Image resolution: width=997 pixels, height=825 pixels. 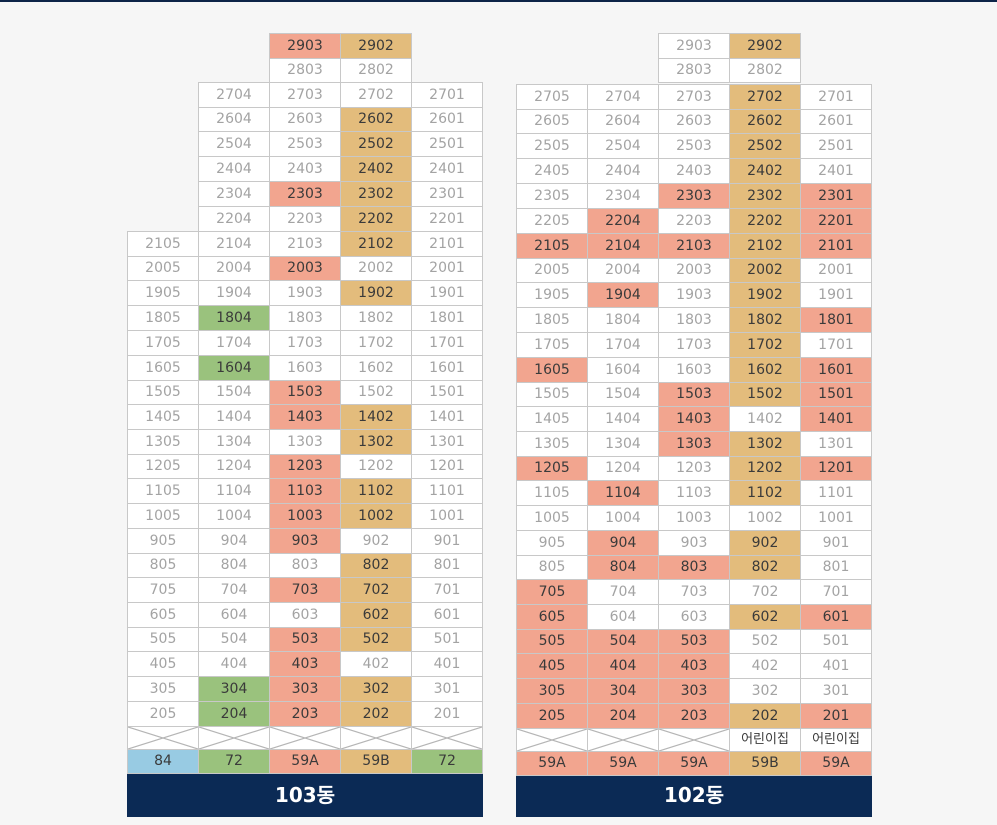 I want to click on unit-cell: 1604, so click(x=623, y=370).